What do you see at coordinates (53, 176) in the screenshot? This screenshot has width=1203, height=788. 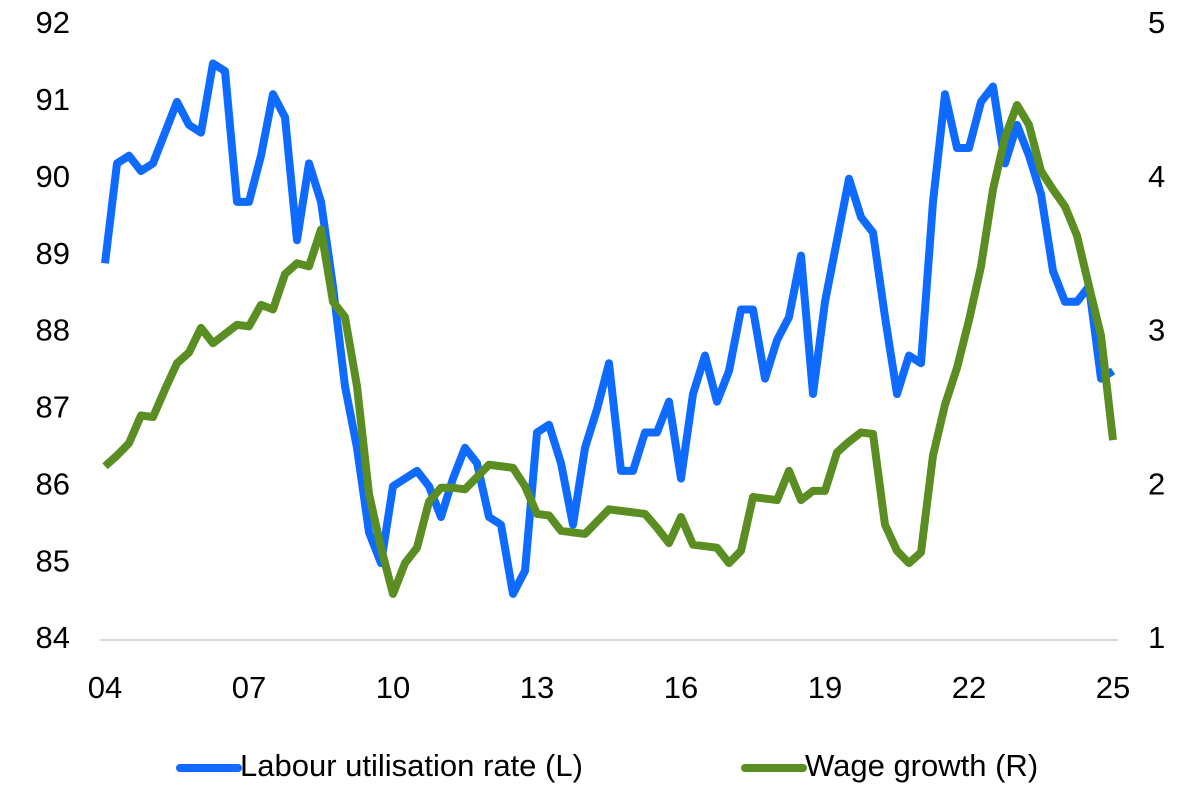 I see `y-tick-label: 90` at bounding box center [53, 176].